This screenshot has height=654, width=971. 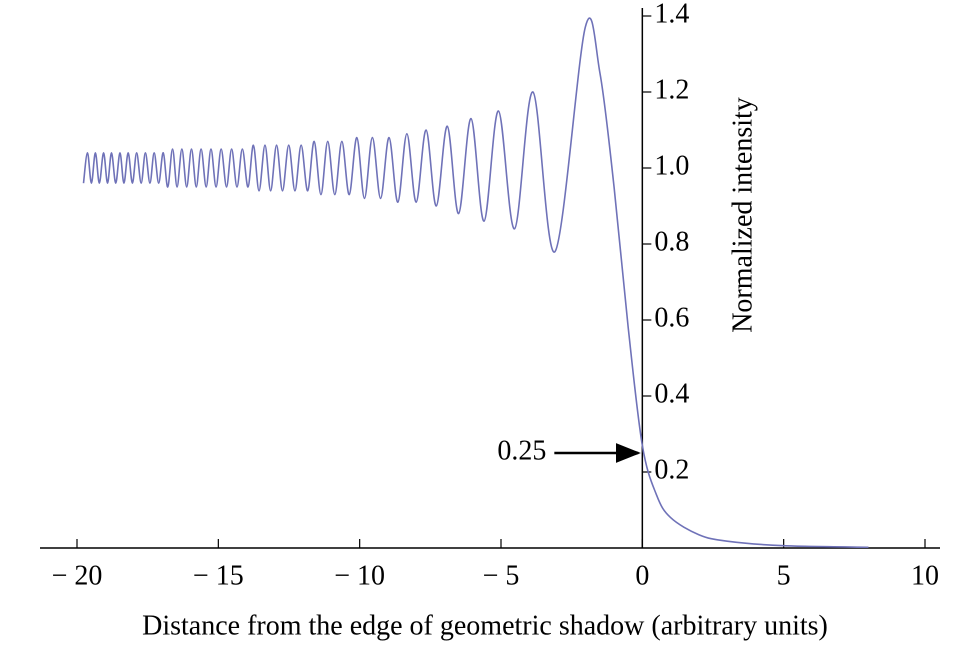 What do you see at coordinates (671, 14) in the screenshot?
I see `y-tick-label: 1.4` at bounding box center [671, 14].